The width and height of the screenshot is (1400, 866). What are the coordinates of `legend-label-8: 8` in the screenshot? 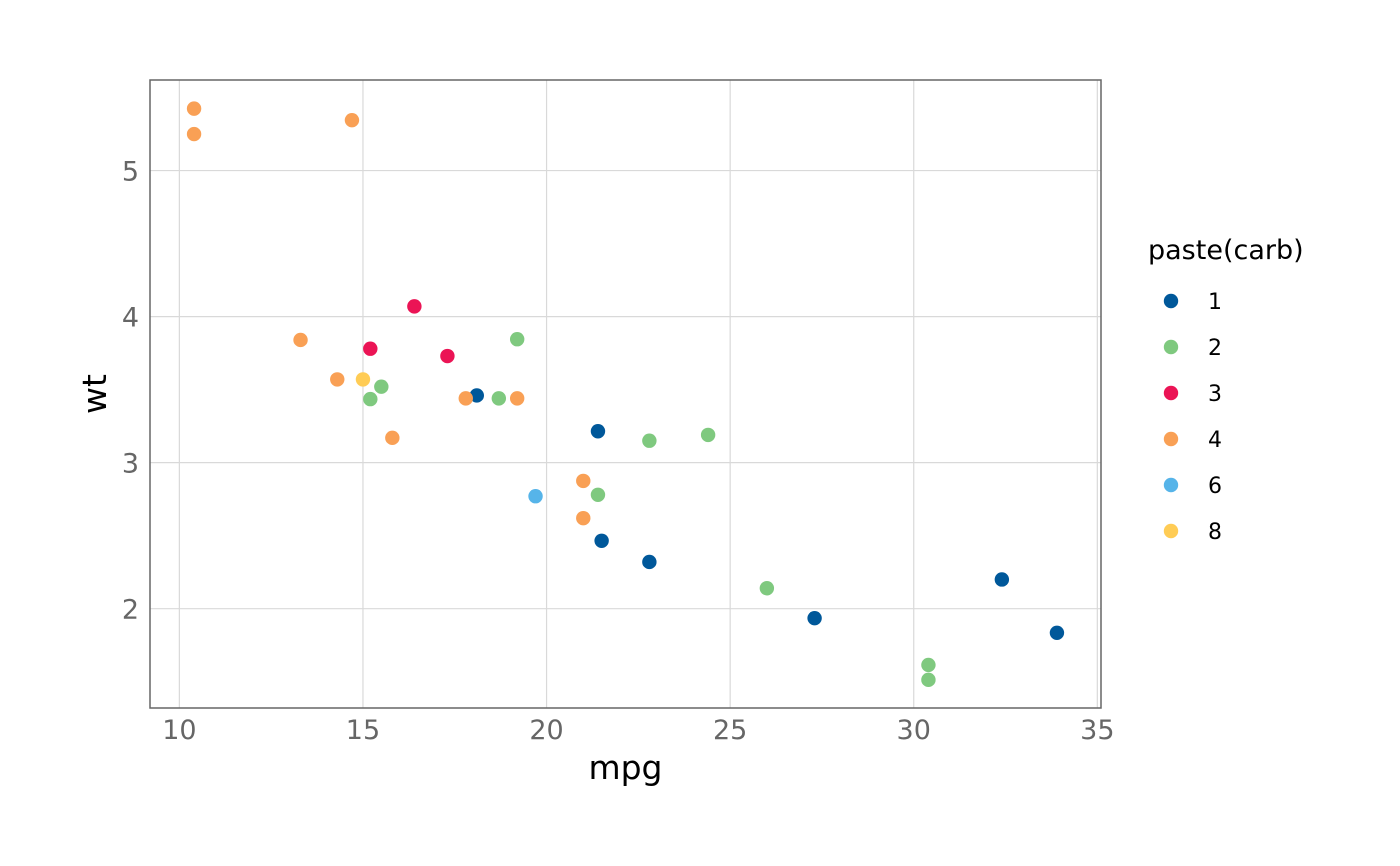 It's located at (1215, 532).